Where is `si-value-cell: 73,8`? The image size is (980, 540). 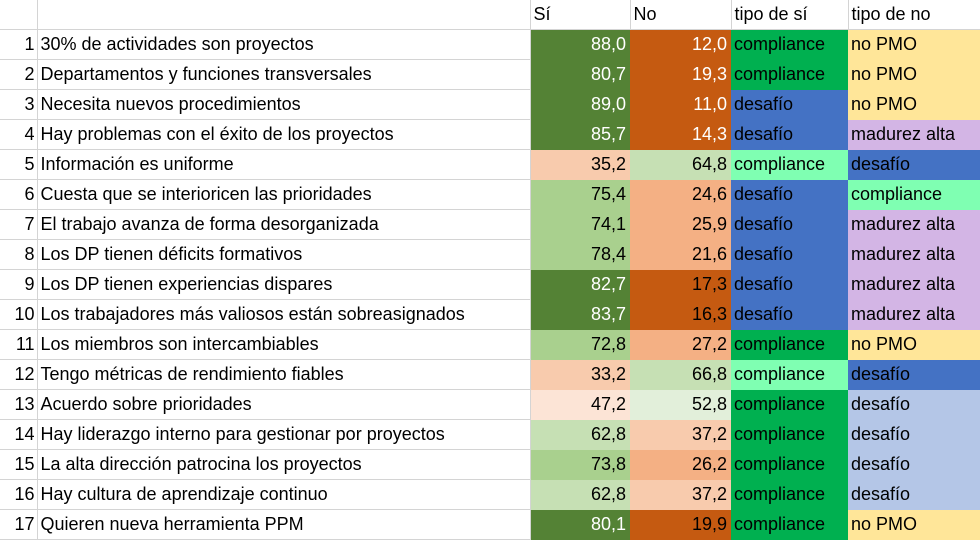
si-value-cell: 73,8 is located at coordinates (580, 464).